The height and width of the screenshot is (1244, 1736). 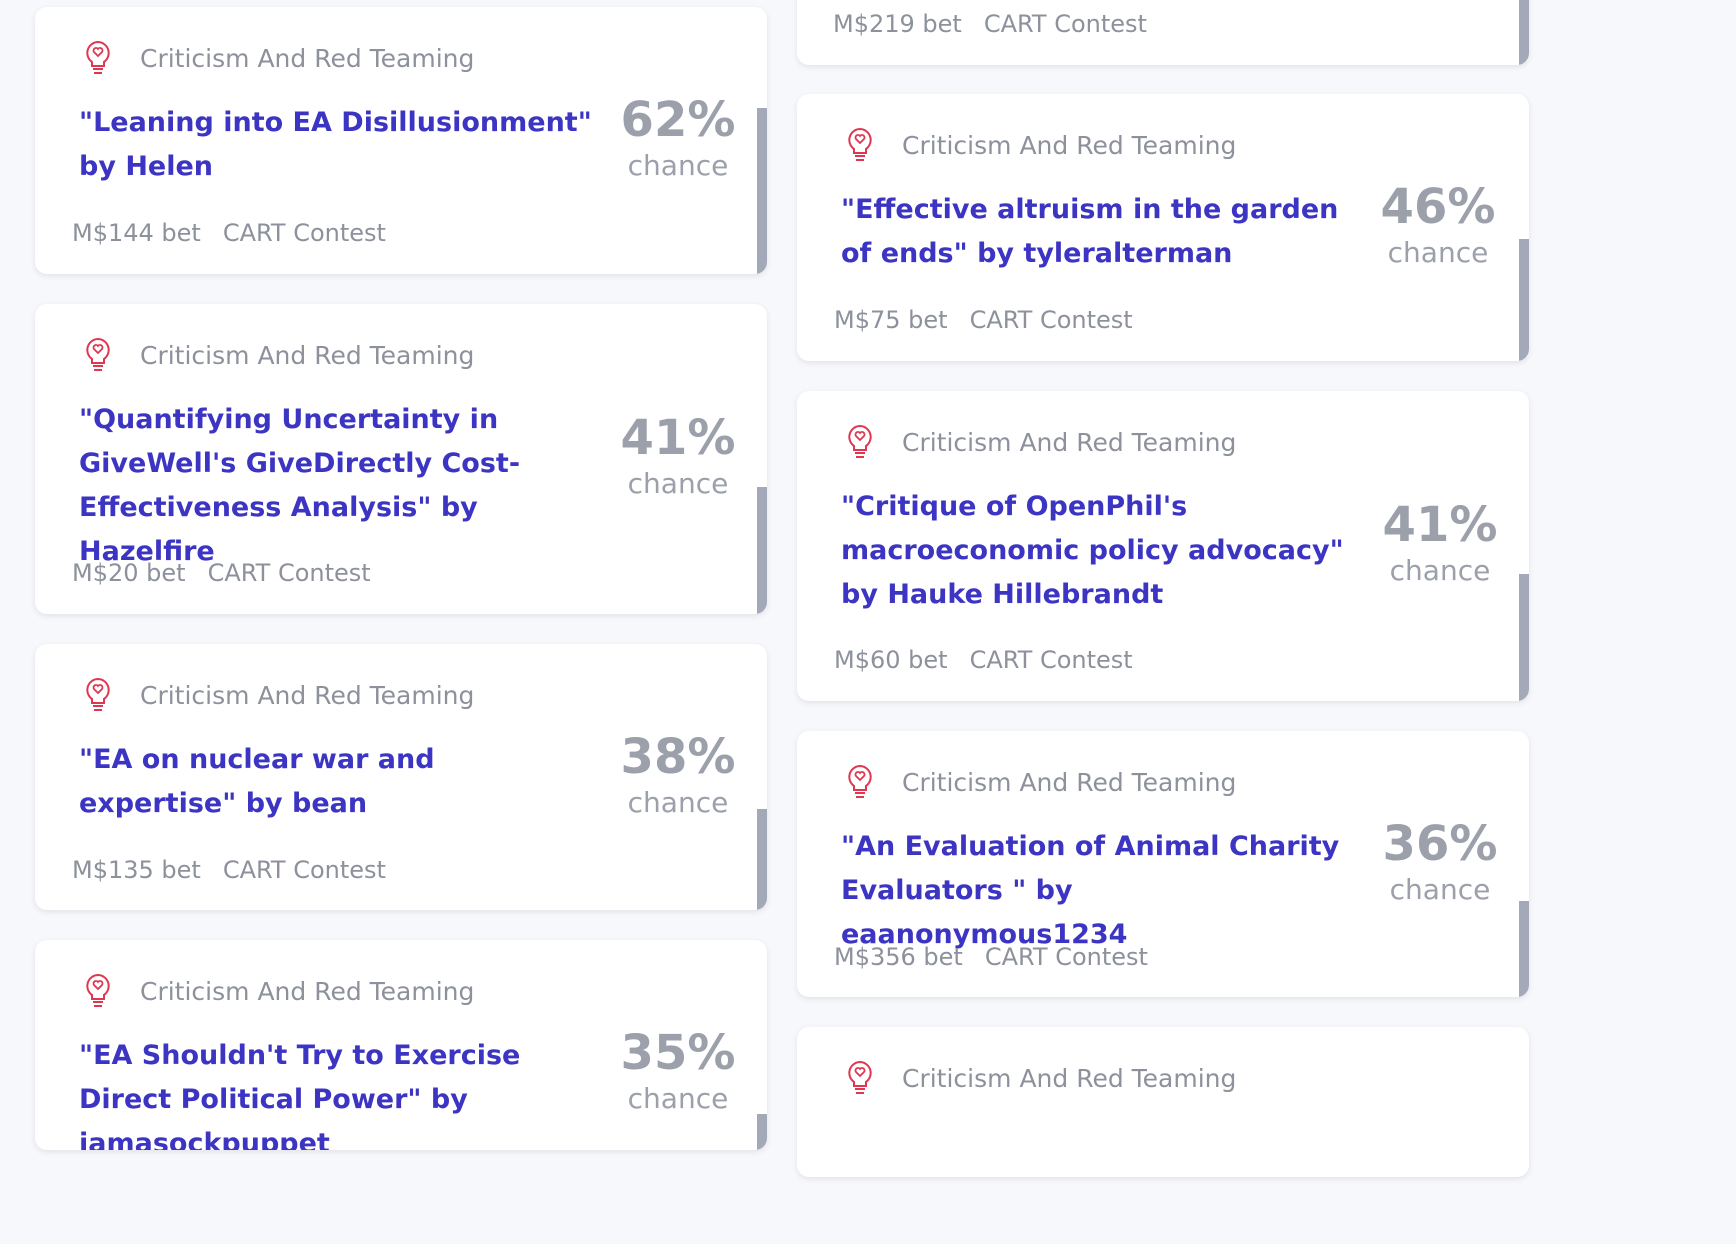 I want to click on card-meta: M$135 bet CART Contest, so click(x=229, y=870).